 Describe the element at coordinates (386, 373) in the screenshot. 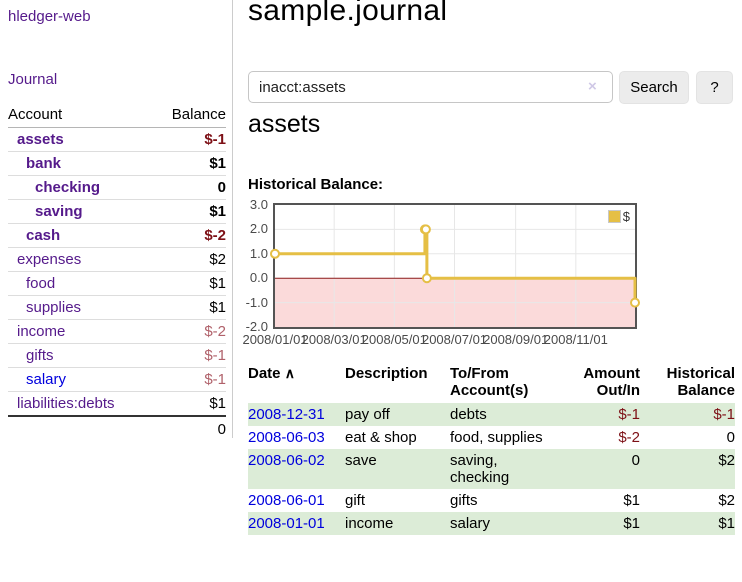

I see `register-header-description: Description` at that location.